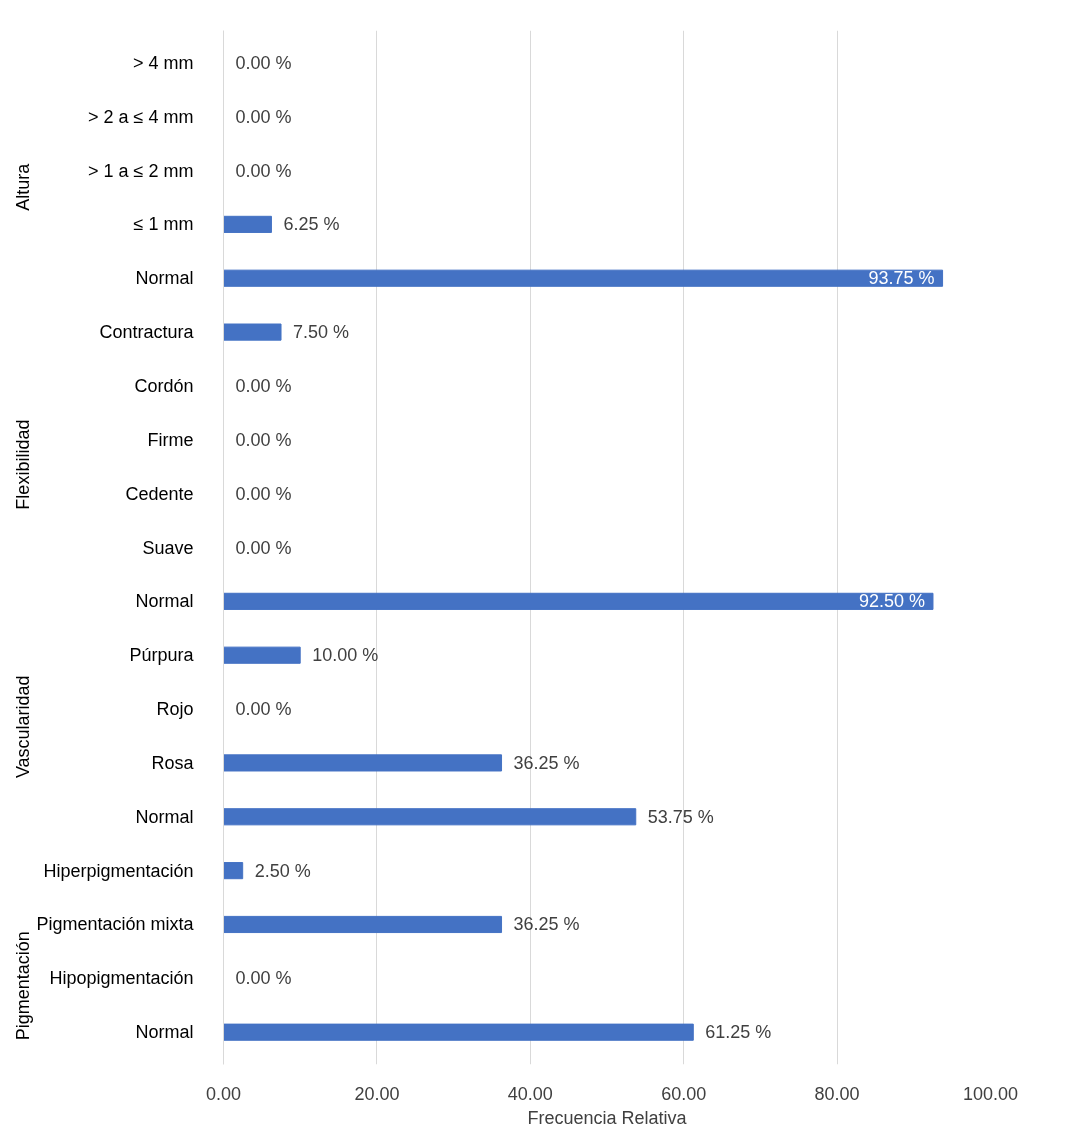 The image size is (1086, 1135). What do you see at coordinates (837, 1093) in the screenshot?
I see `x-tick-label: 80.00` at bounding box center [837, 1093].